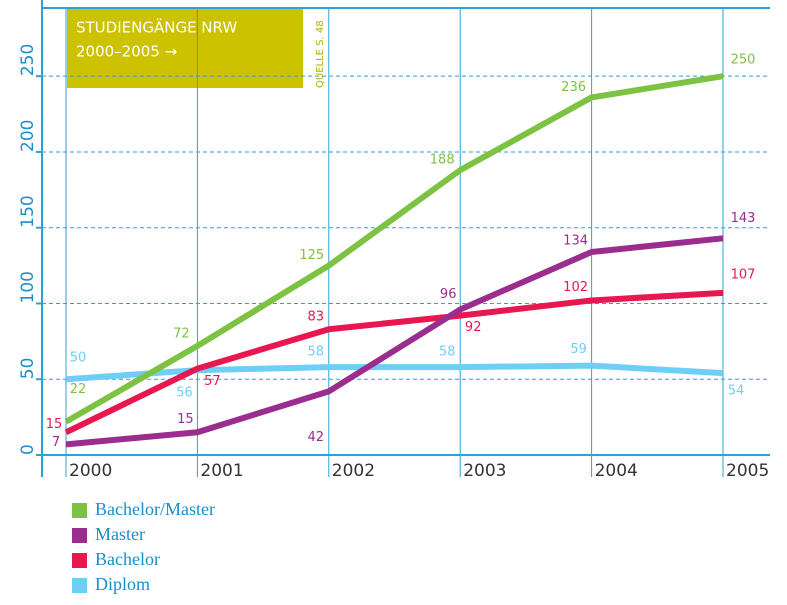 Image resolution: width=787 pixels, height=605 pixels. I want to click on y-tick-label: 250, so click(28, 60).